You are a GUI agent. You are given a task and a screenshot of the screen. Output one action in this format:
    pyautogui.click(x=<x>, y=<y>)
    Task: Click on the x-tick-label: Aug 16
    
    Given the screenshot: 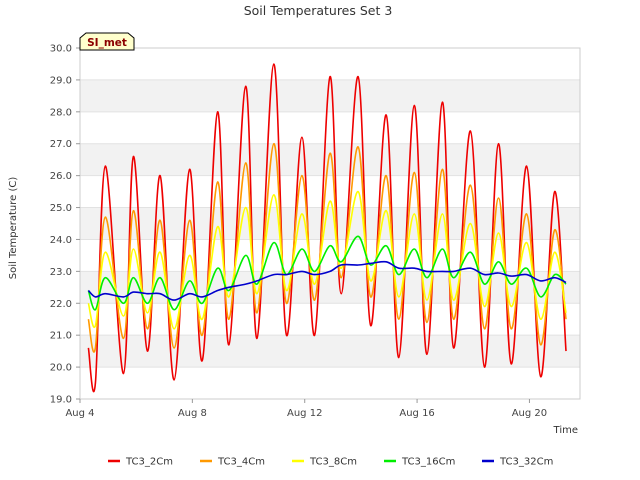 What is the action you would take?
    pyautogui.click(x=416, y=413)
    